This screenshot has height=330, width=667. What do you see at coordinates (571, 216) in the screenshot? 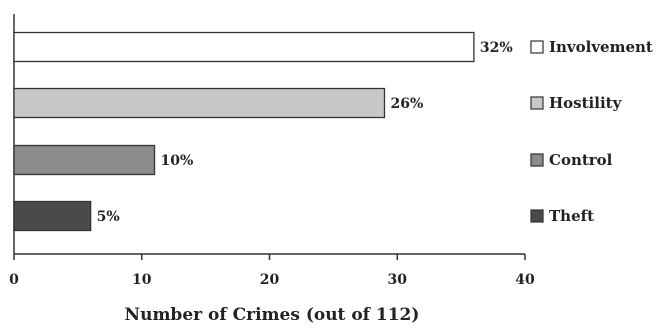
I see `legend-label-theft: Theft` at bounding box center [571, 216].